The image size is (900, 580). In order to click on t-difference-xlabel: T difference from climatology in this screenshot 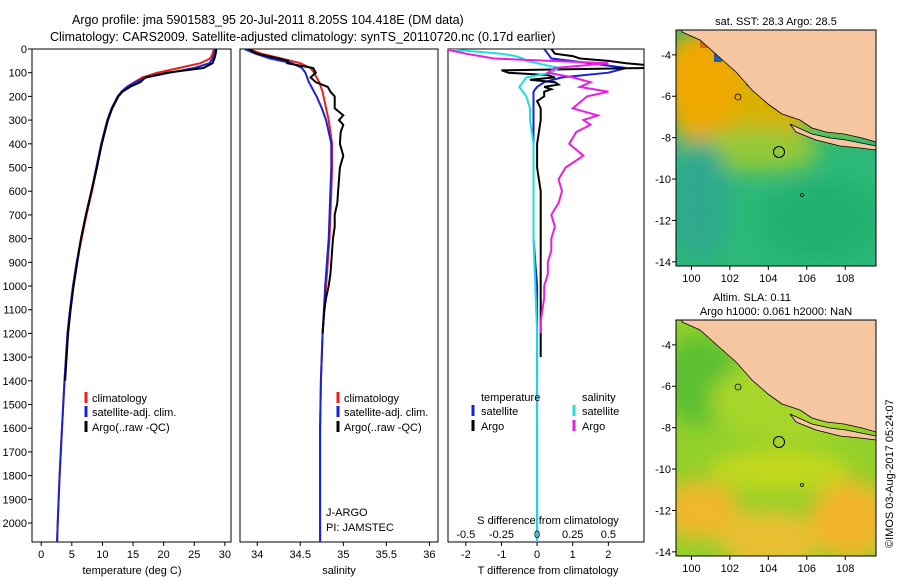, I will do `click(548, 571)`.